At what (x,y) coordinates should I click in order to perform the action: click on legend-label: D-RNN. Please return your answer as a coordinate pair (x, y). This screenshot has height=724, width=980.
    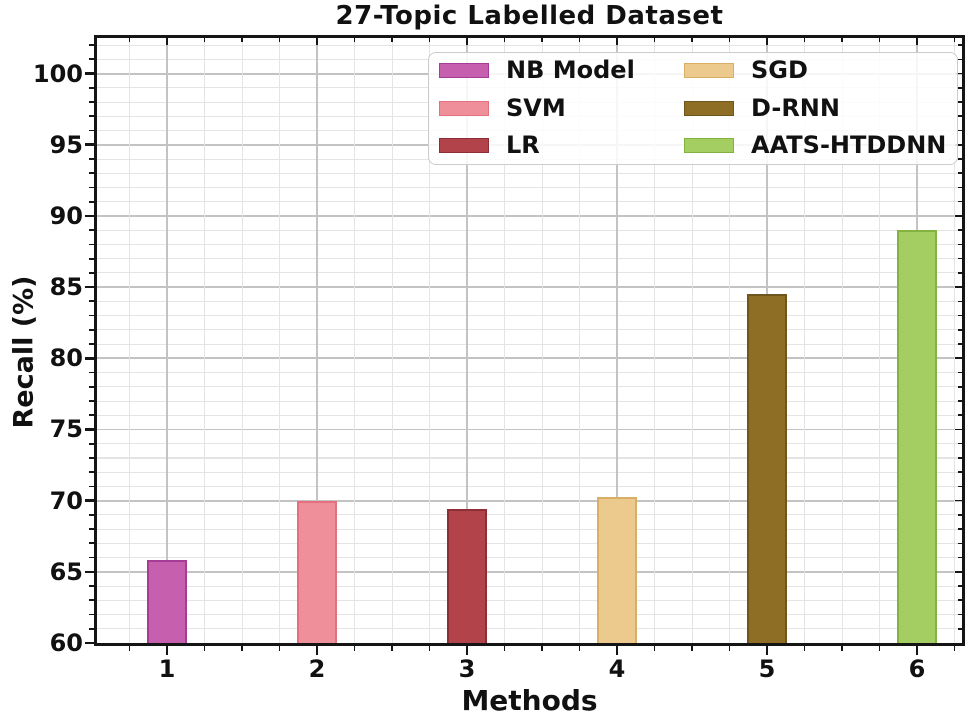
    Looking at the image, I should click on (795, 107).